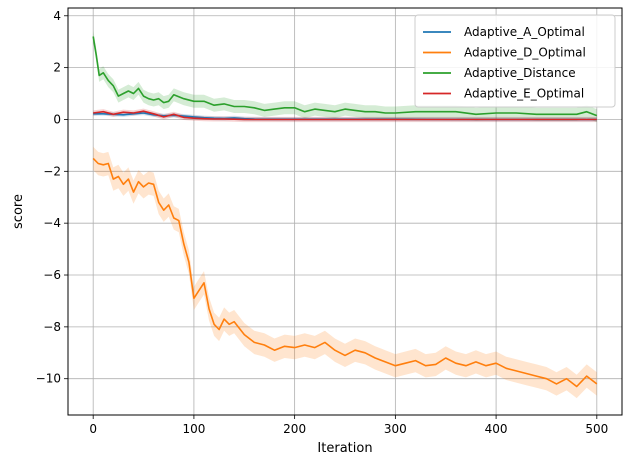 This screenshot has height=470, width=630. What do you see at coordinates (52, 171) in the screenshot?
I see `y-tick-label: −2` at bounding box center [52, 171].